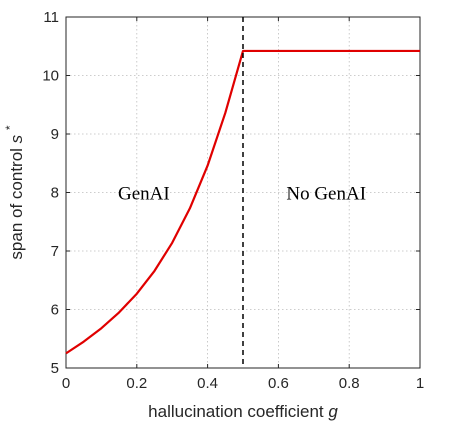 The height and width of the screenshot is (430, 464). What do you see at coordinates (55, 310) in the screenshot?
I see `y-tick-label: 6` at bounding box center [55, 310].